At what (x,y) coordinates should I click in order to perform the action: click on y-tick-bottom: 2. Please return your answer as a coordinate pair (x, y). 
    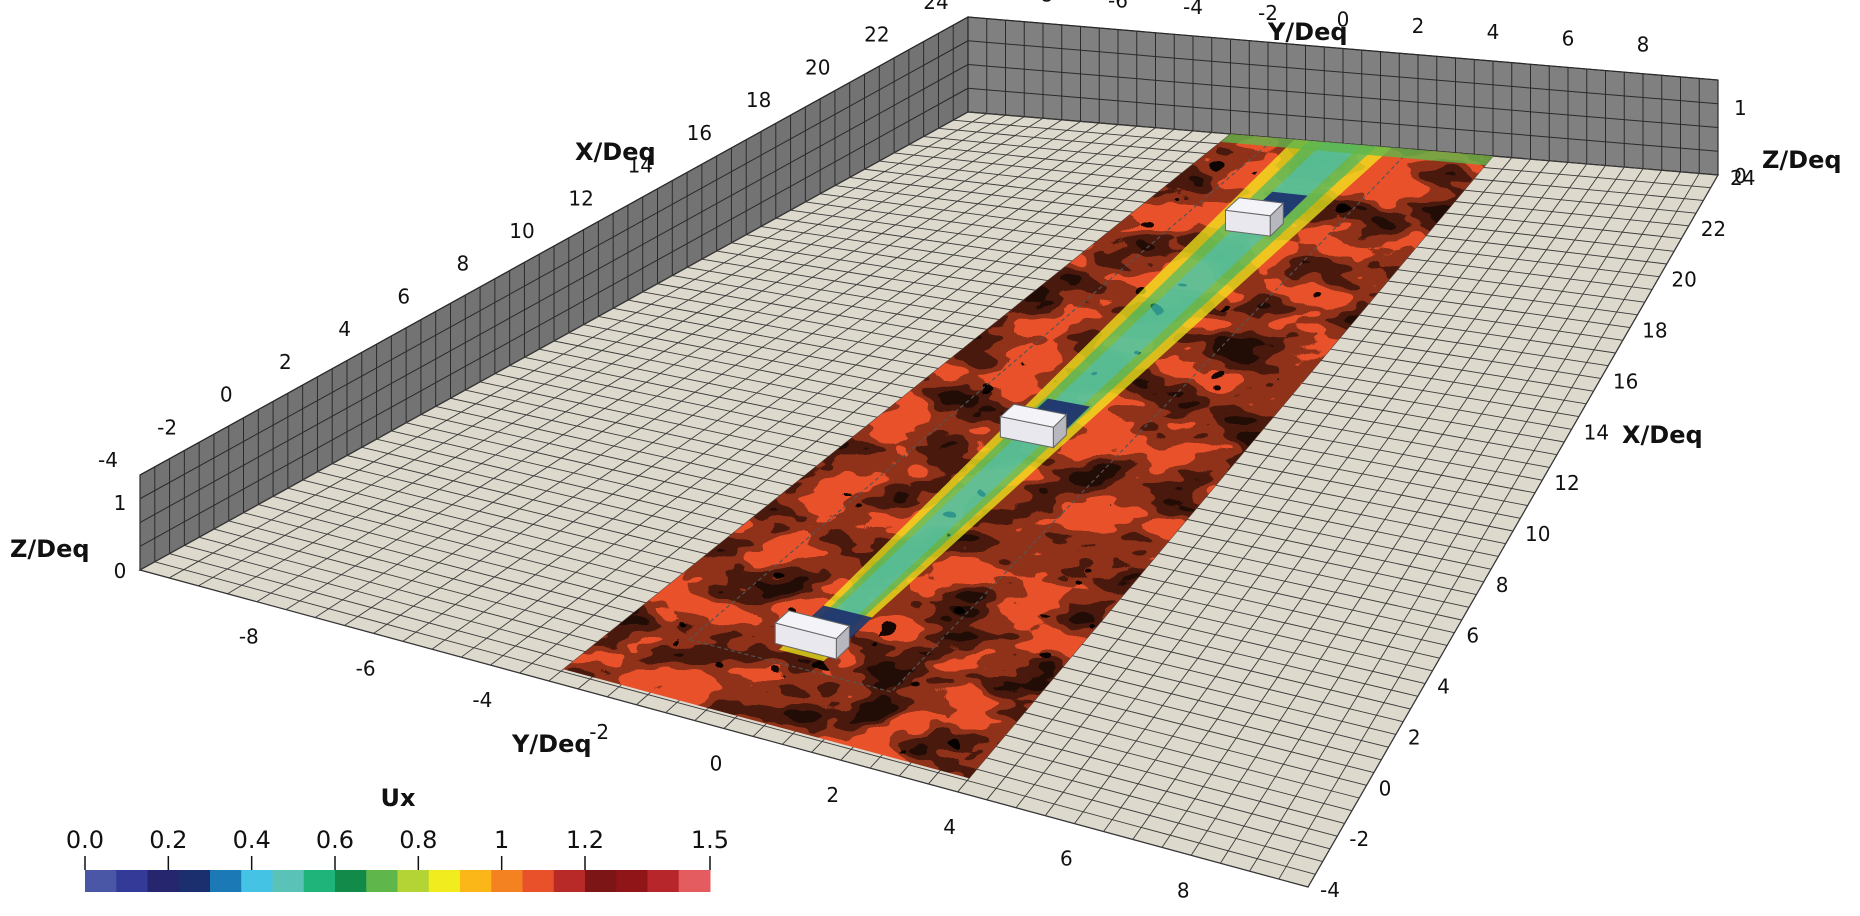
    Looking at the image, I should click on (832, 795).